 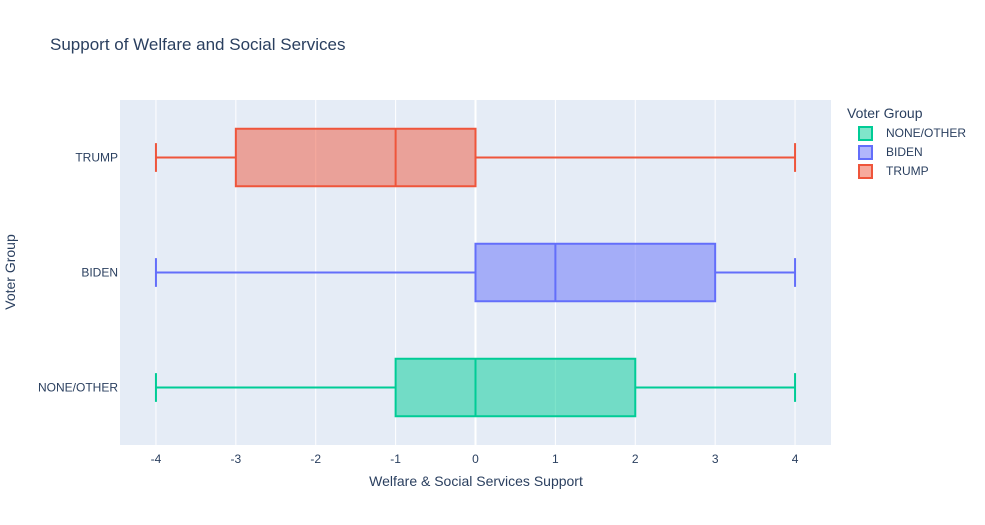 What do you see at coordinates (395, 459) in the screenshot?
I see `x-tick-label: -1` at bounding box center [395, 459].